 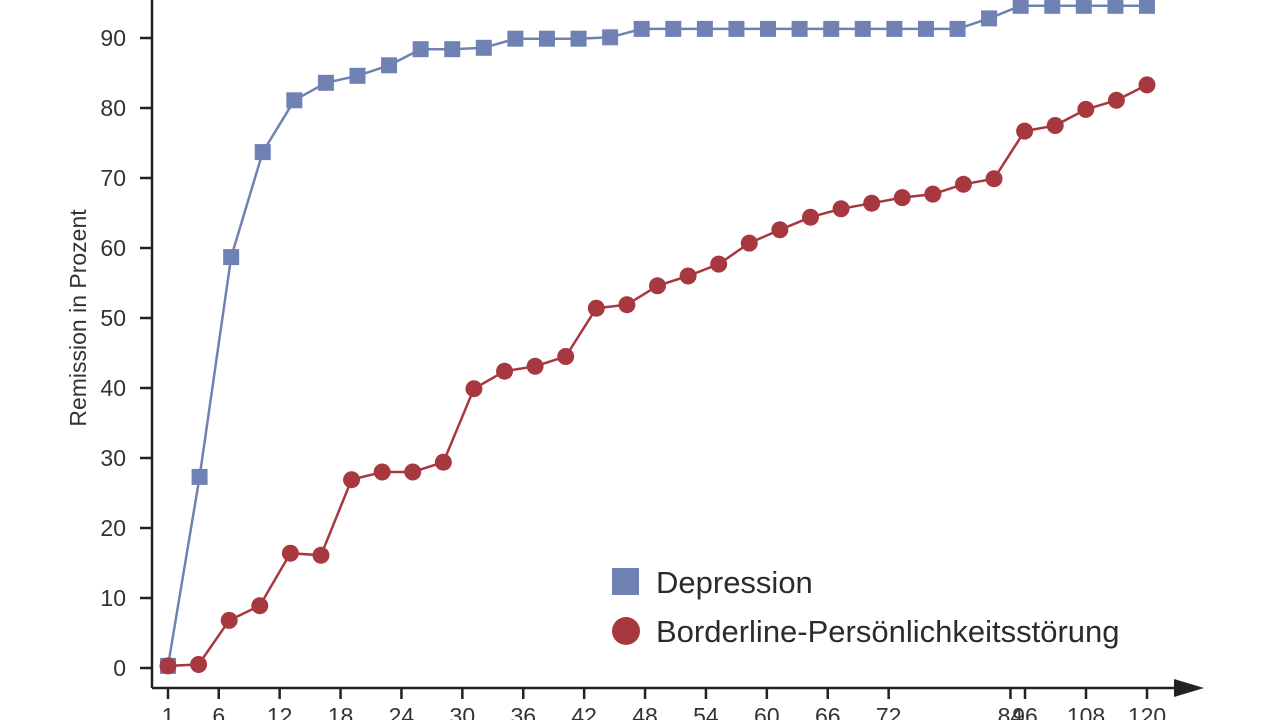 What do you see at coordinates (706, 711) in the screenshot?
I see `x-tick-label: 54` at bounding box center [706, 711].